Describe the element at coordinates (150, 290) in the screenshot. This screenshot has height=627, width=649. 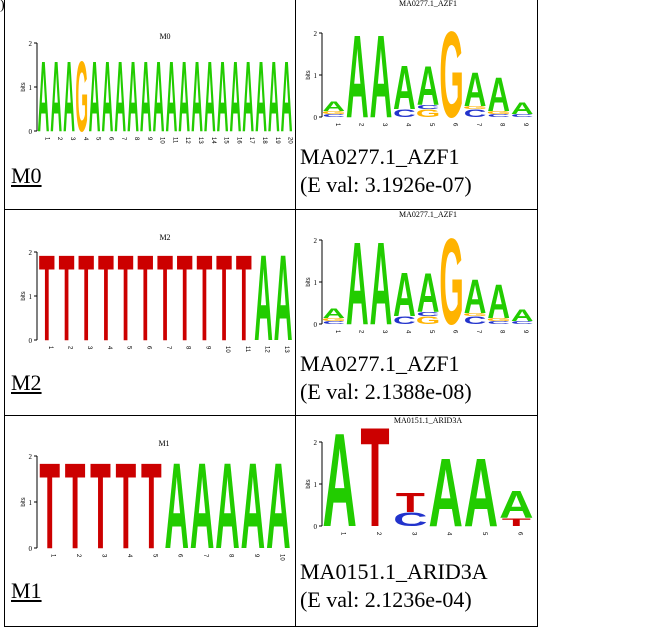
I see `query-sequence-logo: M2012bits T T T T T T T T T T T A A1 2 3 4 5 6 7 8 9 10 11 12 13` at that location.